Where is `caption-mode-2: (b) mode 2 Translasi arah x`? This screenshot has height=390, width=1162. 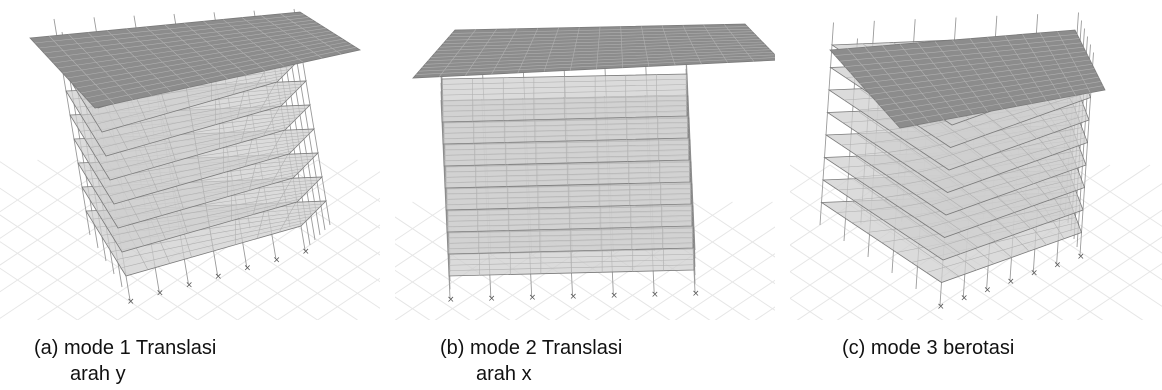
caption-mode-2: (b) mode 2 Translasi arah x is located at coordinates (531, 361).